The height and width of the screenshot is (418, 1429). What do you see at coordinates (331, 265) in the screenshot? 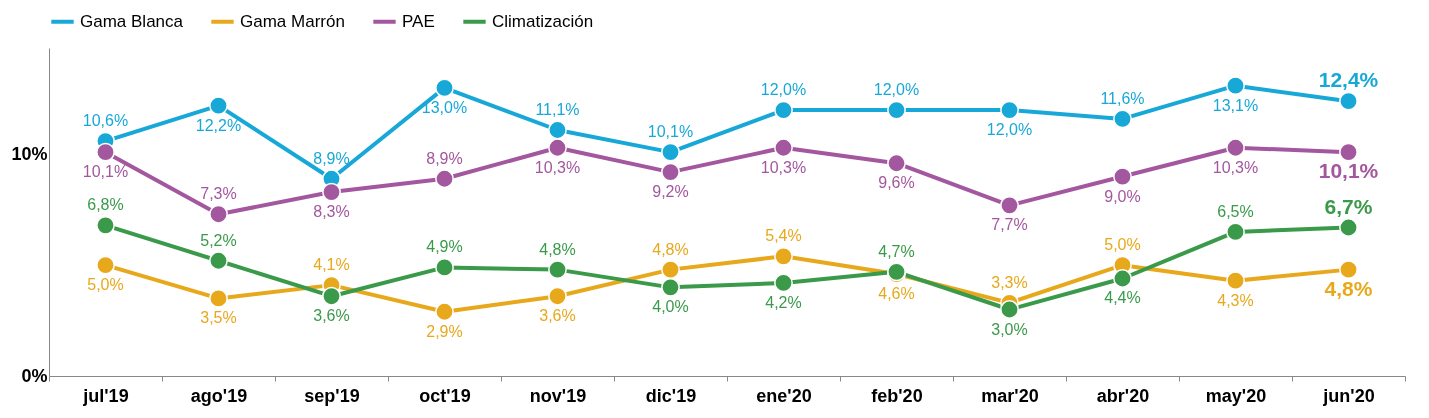
I see `data-label: 4,1%` at bounding box center [331, 265].